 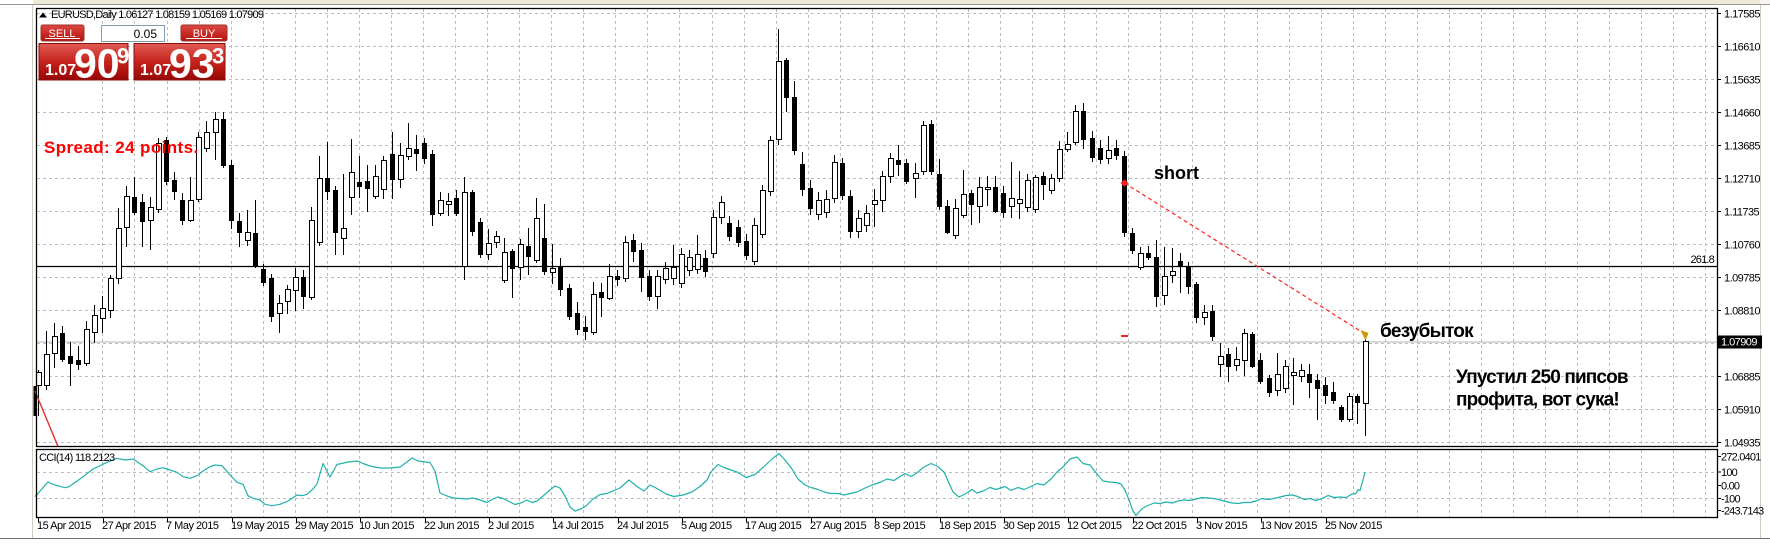 I want to click on svg-text: 1.05910, so click(x=1742, y=411).